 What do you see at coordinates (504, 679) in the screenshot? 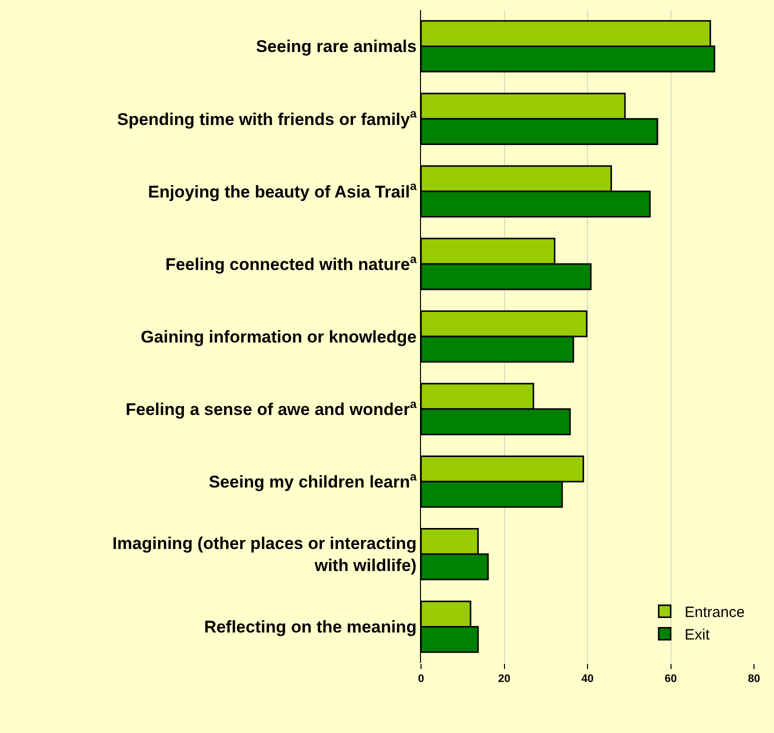
I see `x-tick-label: 20` at bounding box center [504, 679].